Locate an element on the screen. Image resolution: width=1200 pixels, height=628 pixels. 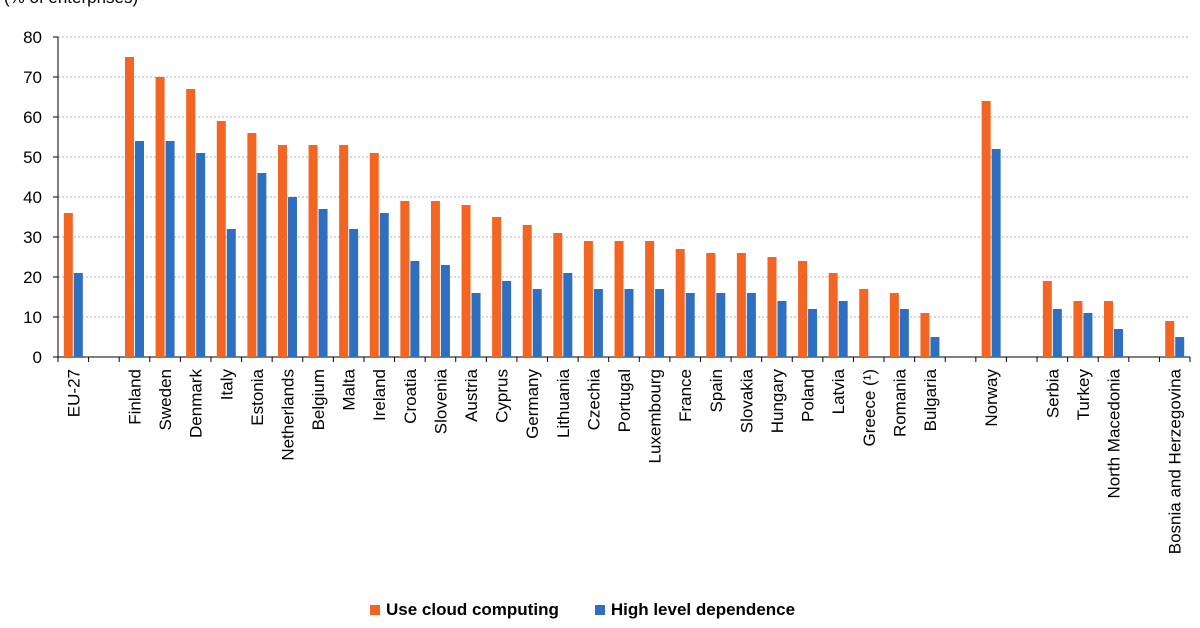
legend-item-use-cloud: Use cloud computing is located at coordinates (464, 610).